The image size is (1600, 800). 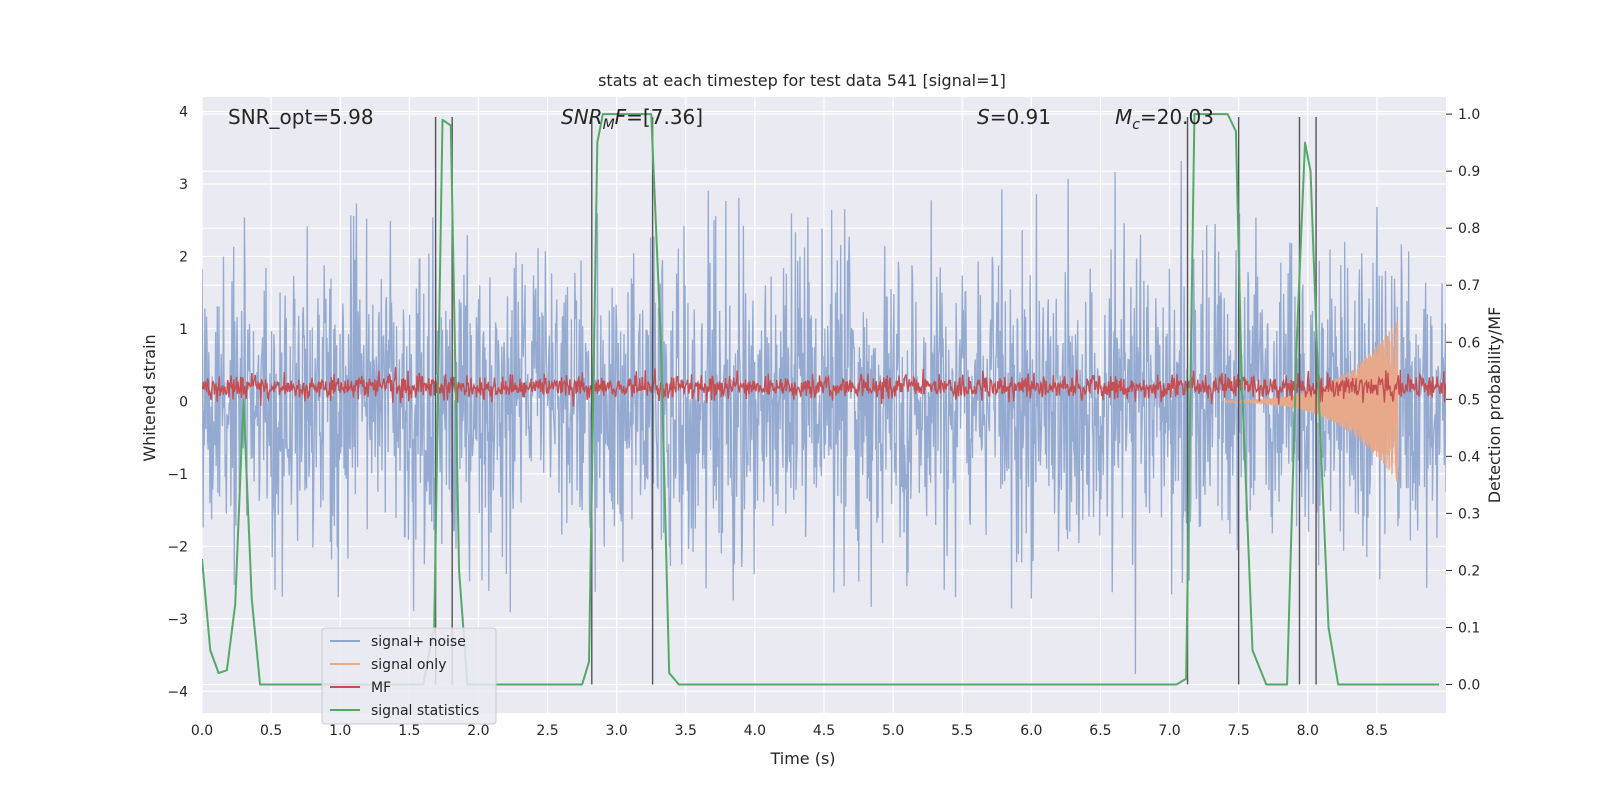 I want to click on annotation-snr-mf-sub: M, so click(x=609, y=125).